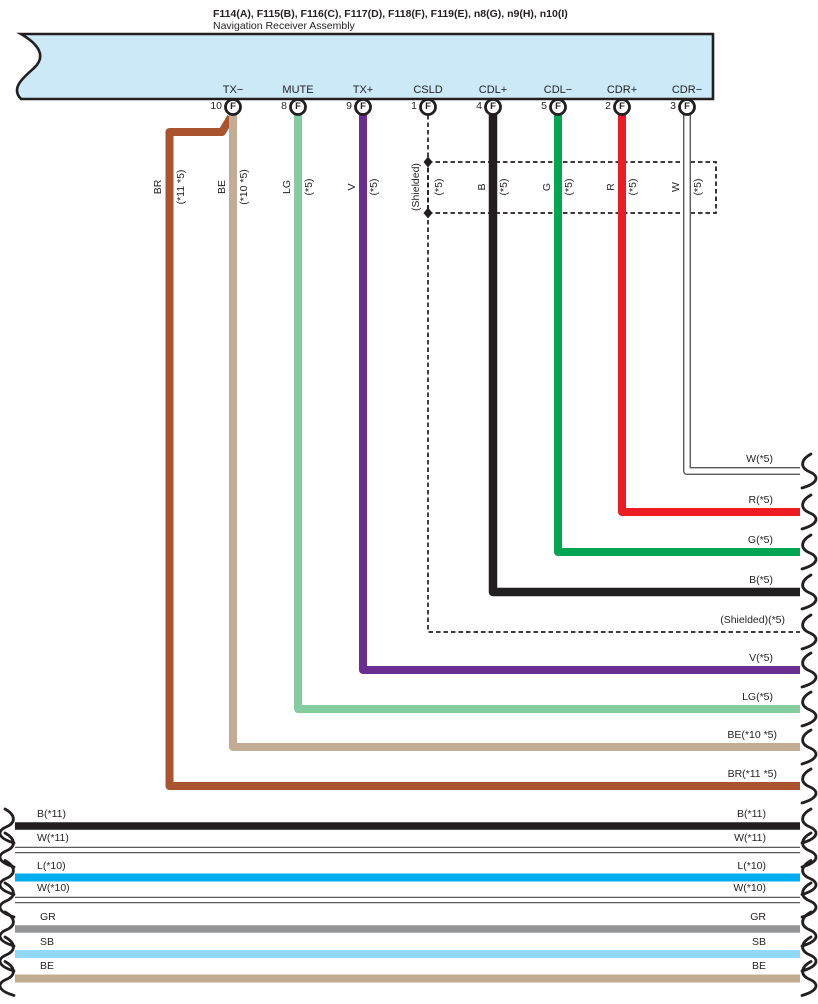 This screenshot has height=1004, width=818. Describe the element at coordinates (365, 66) in the screenshot. I see `navigation-receiver-box` at that location.